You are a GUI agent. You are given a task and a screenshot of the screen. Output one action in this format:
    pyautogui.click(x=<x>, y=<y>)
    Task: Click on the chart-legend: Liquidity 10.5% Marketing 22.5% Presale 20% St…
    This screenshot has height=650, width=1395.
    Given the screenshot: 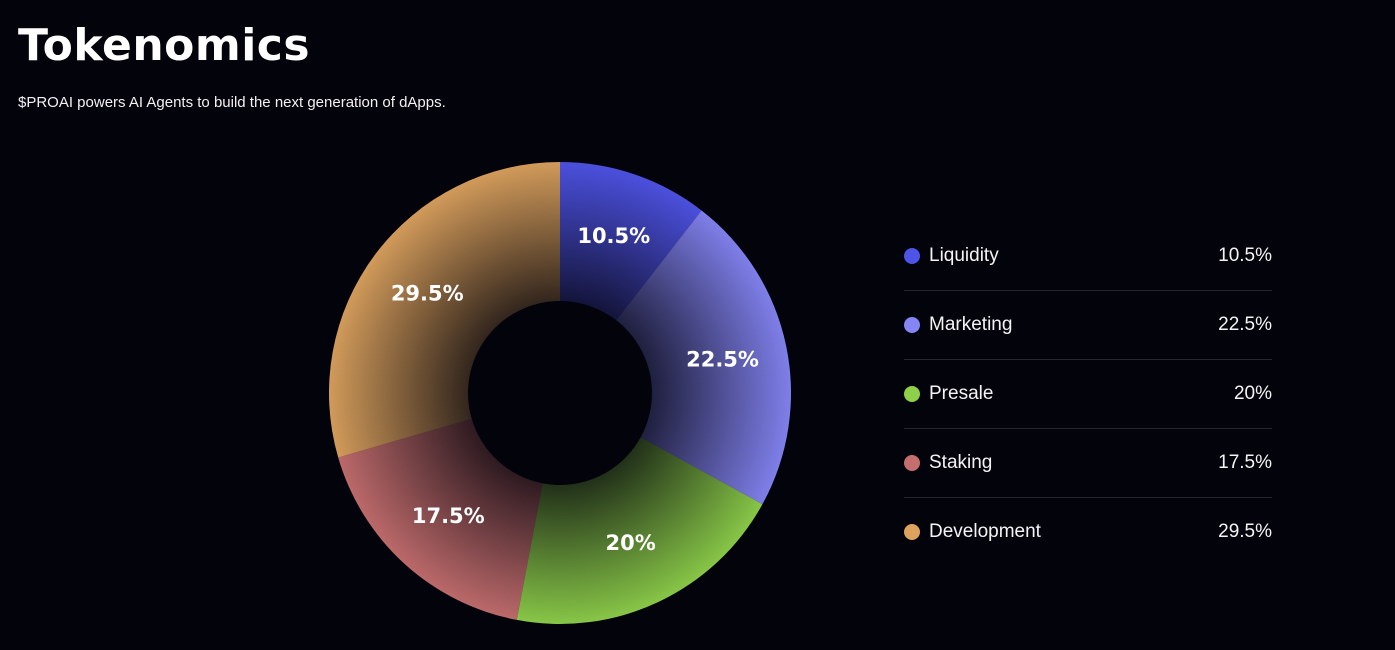 What is the action you would take?
    pyautogui.click(x=1088, y=394)
    